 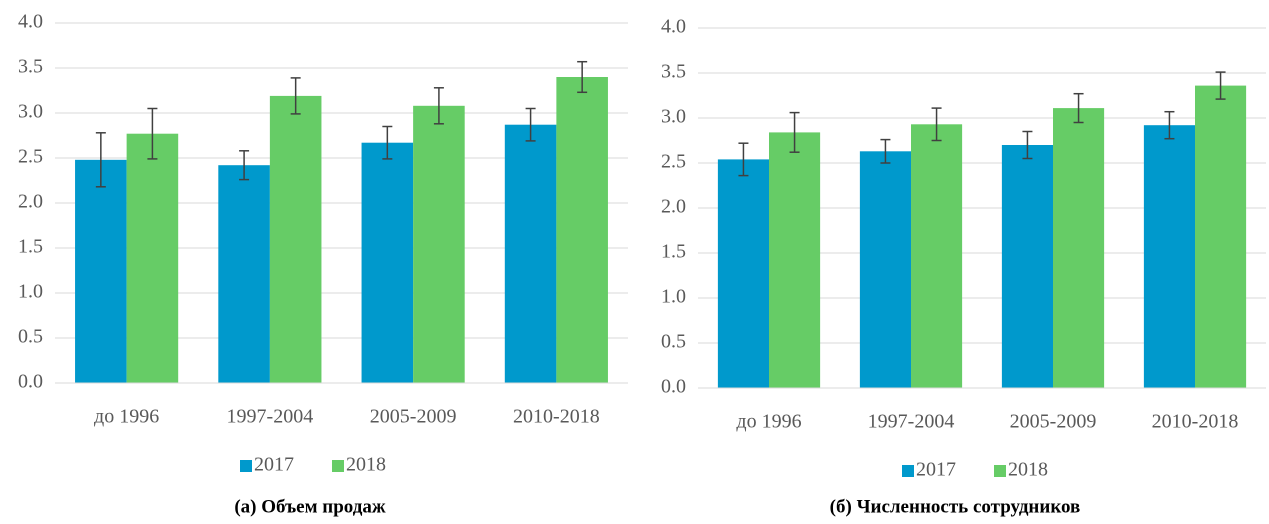 What do you see at coordinates (309, 506) in the screenshot?
I see `chart-title: (а) Объем продаж` at bounding box center [309, 506].